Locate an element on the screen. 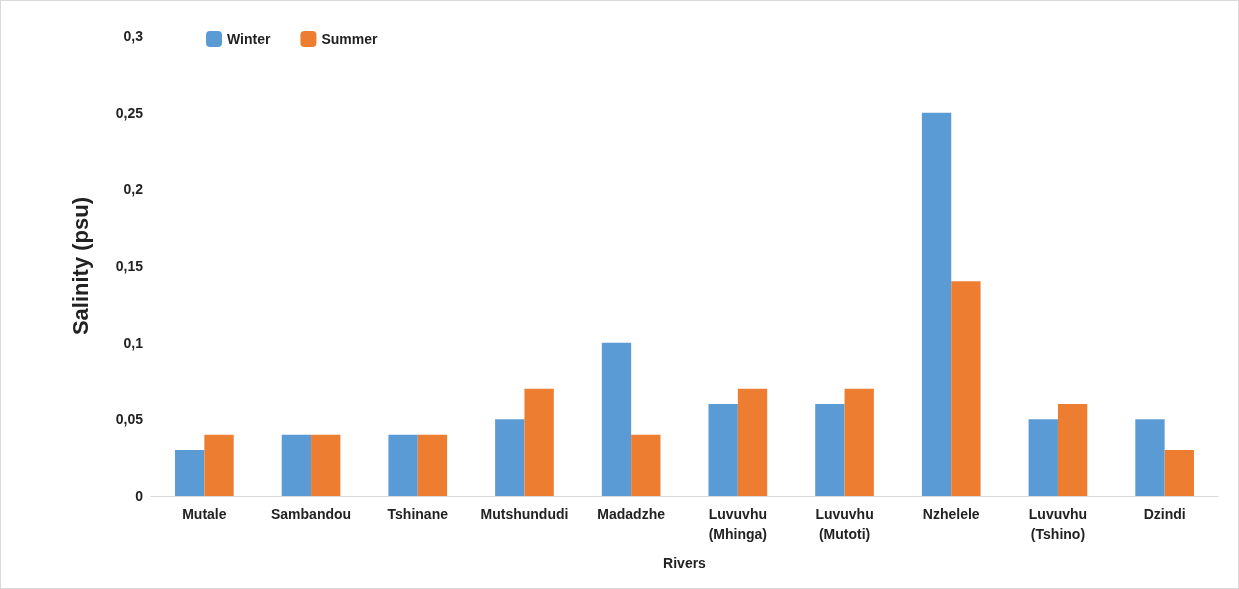  y-tick-label: 0,25 is located at coordinates (129, 112).